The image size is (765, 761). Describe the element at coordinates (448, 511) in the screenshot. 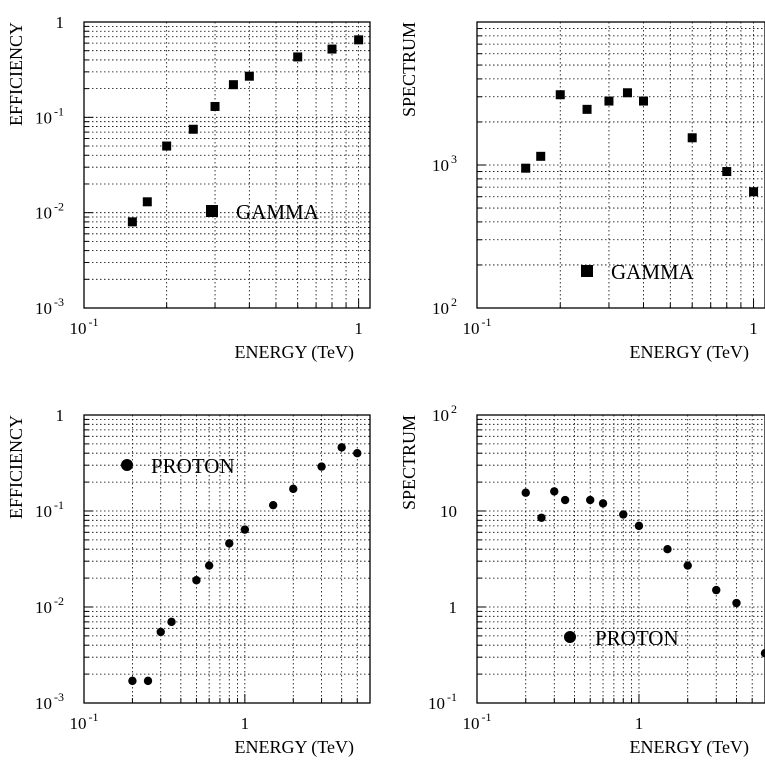

I see `y-tick-label: 10` at that location.